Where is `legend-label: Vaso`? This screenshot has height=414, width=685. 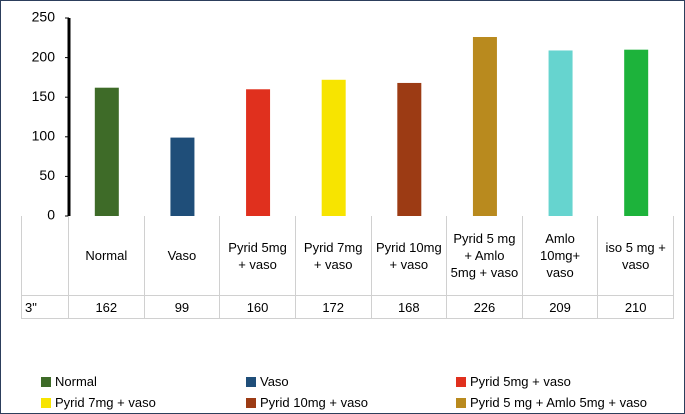
legend-label: Vaso is located at coordinates (274, 381).